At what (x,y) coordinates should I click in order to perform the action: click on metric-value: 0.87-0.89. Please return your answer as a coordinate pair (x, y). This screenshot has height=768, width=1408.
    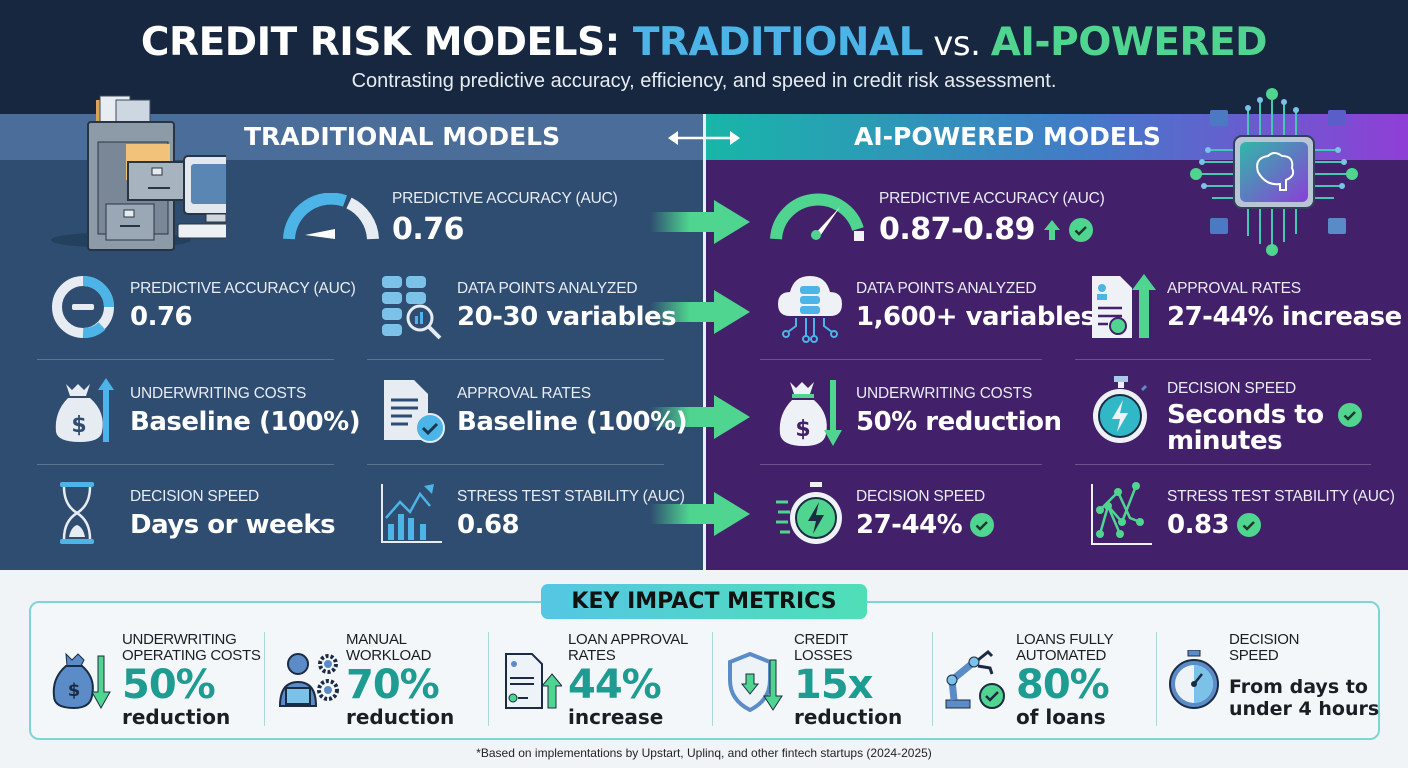
    Looking at the image, I should click on (957, 229).